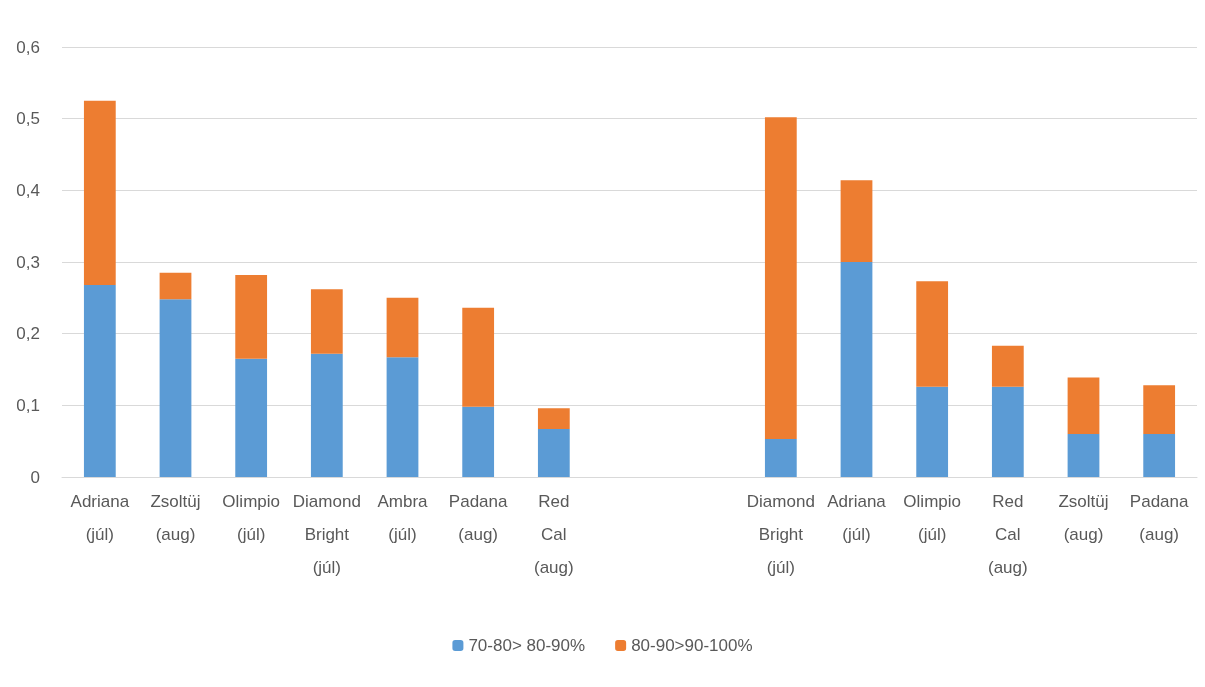 Image resolution: width=1205 pixels, height=687 pixels. Describe the element at coordinates (28, 262) in the screenshot. I see `y-tick-label: 0,3` at that location.